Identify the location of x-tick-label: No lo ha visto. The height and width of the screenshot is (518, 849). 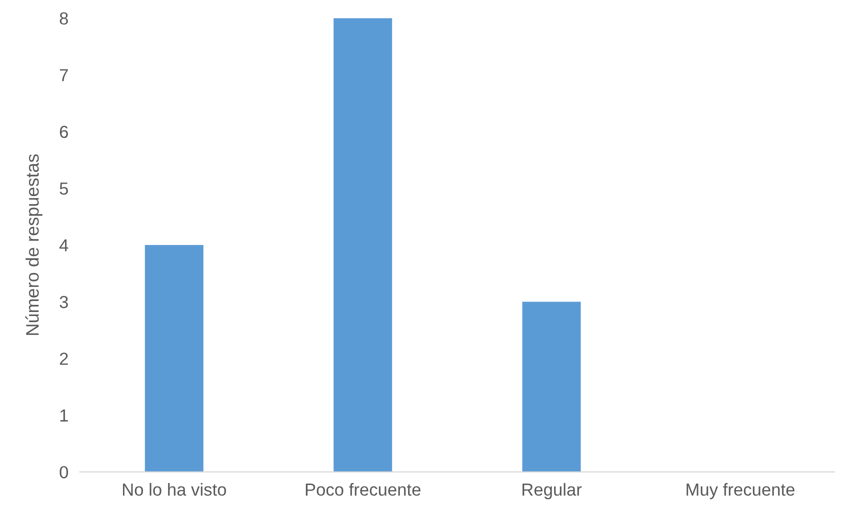
(174, 489).